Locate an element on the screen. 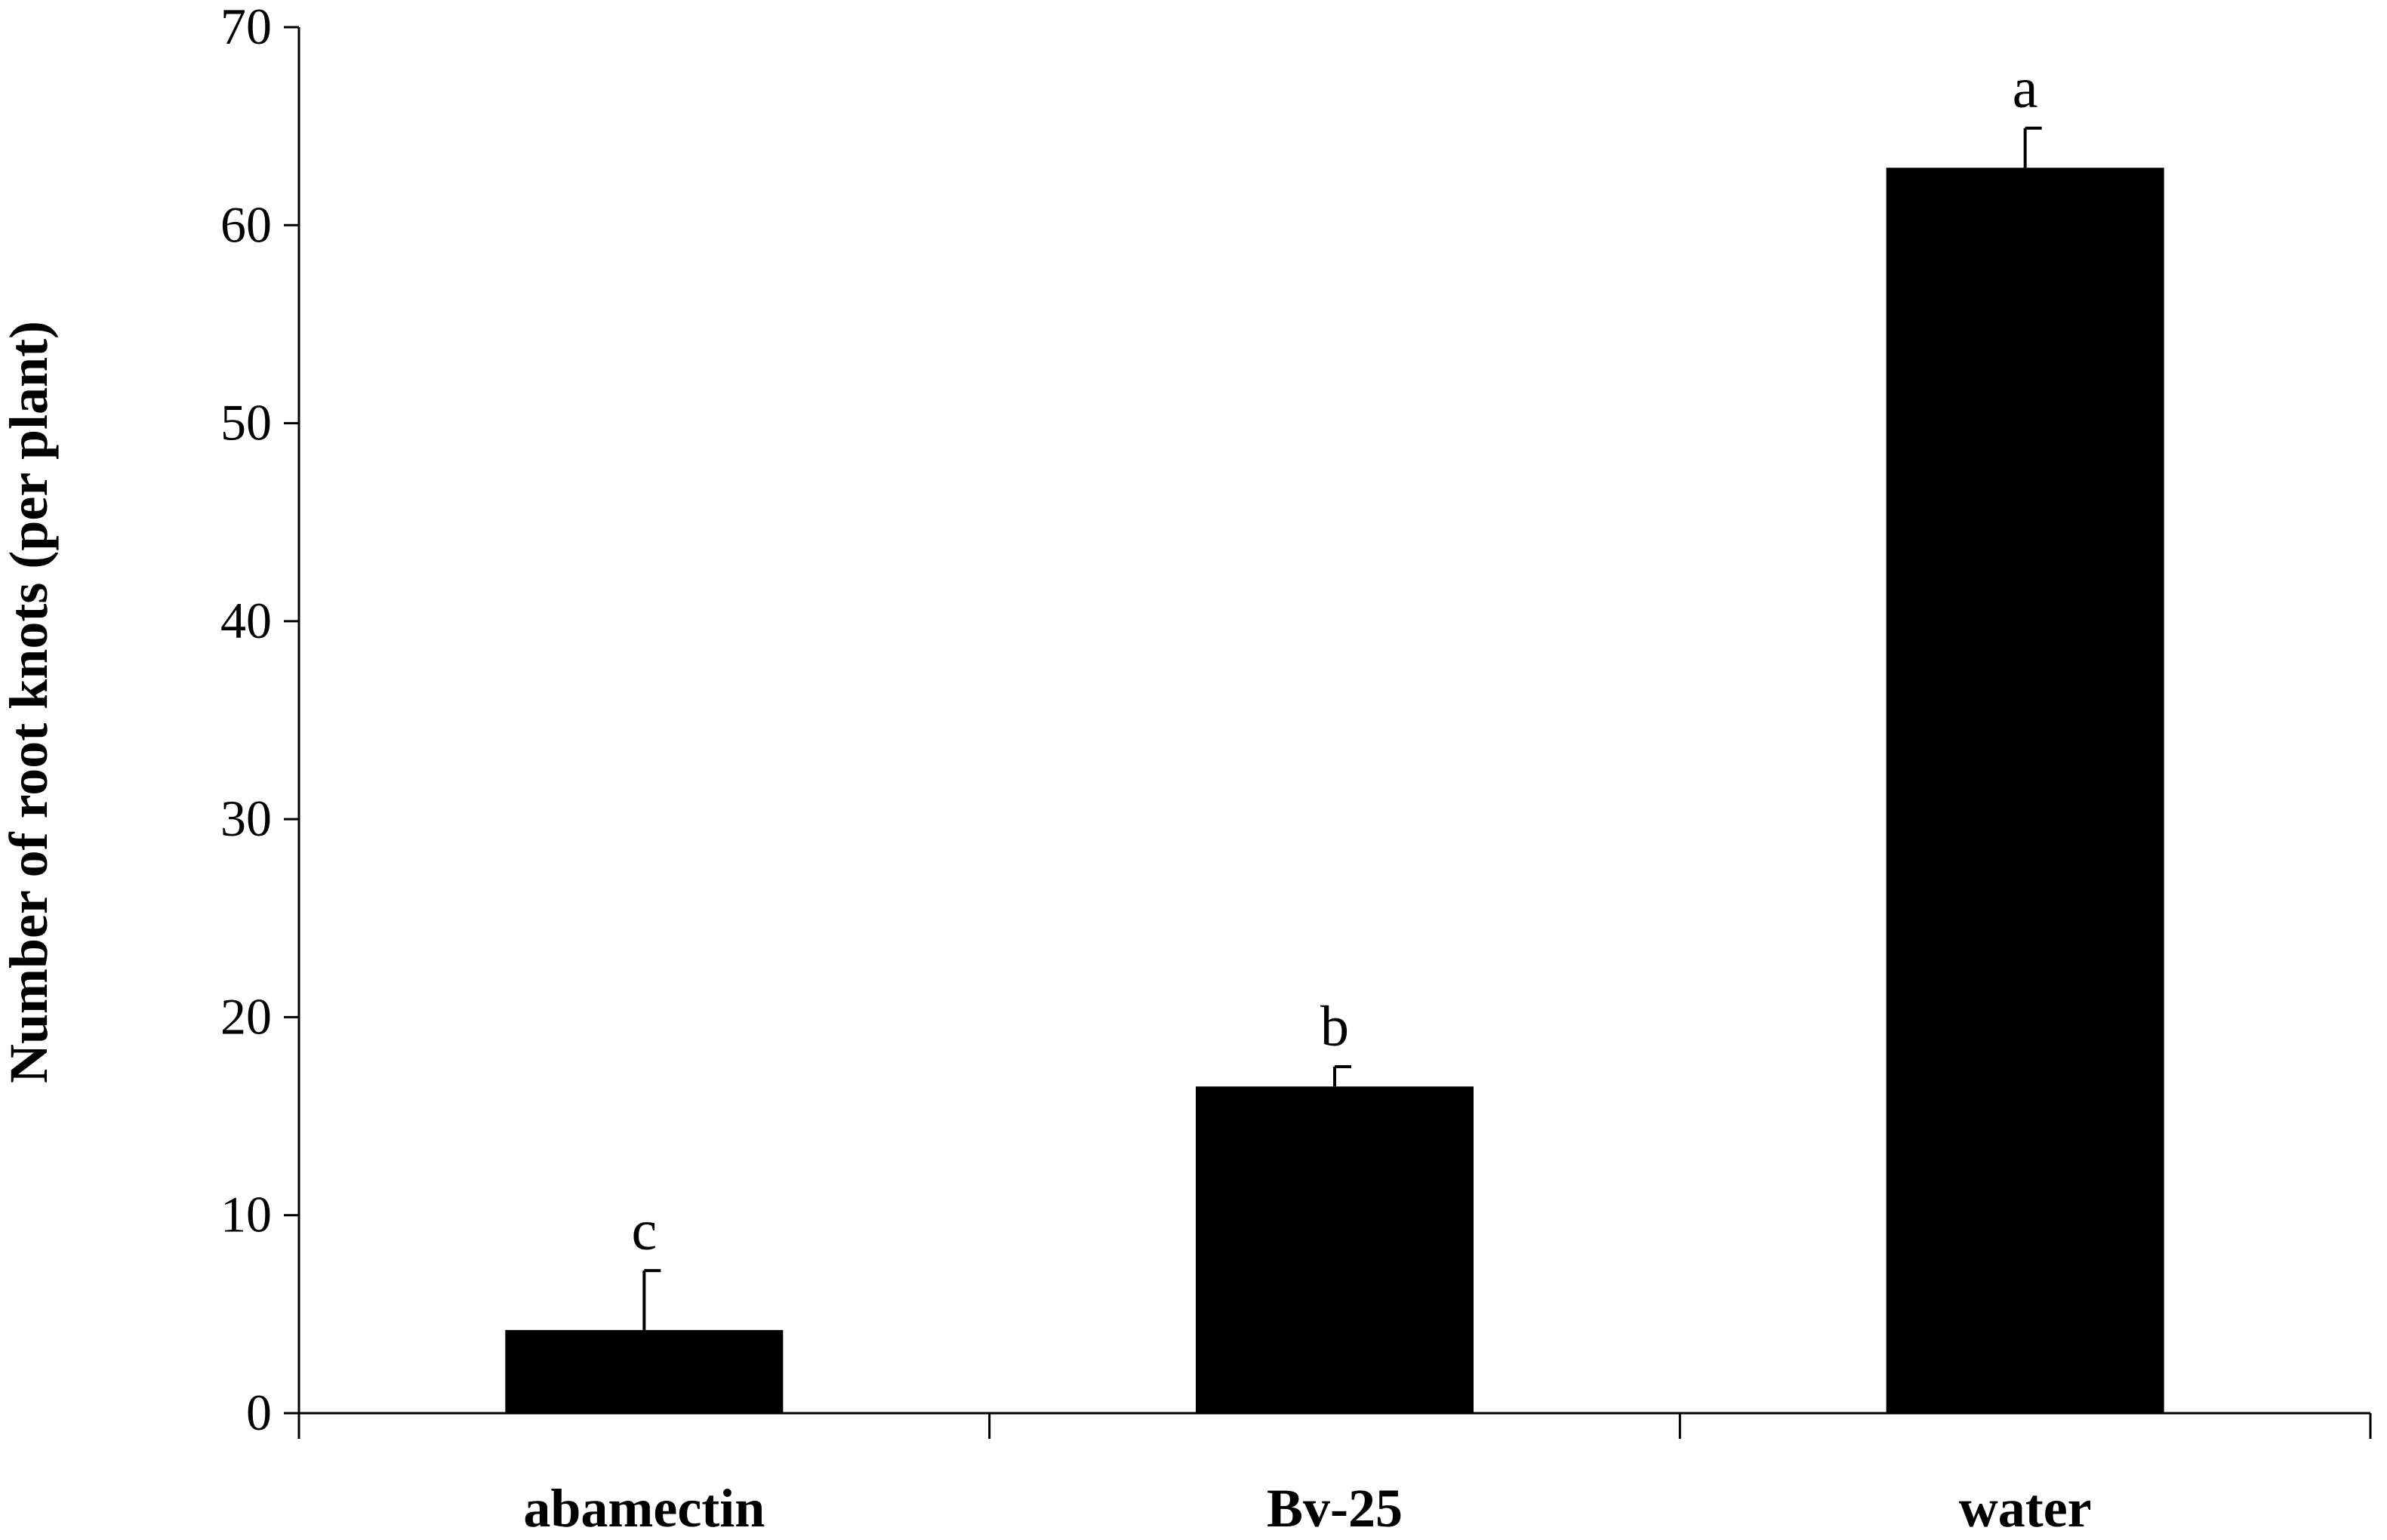  y-tick-label: 60 is located at coordinates (246, 224).